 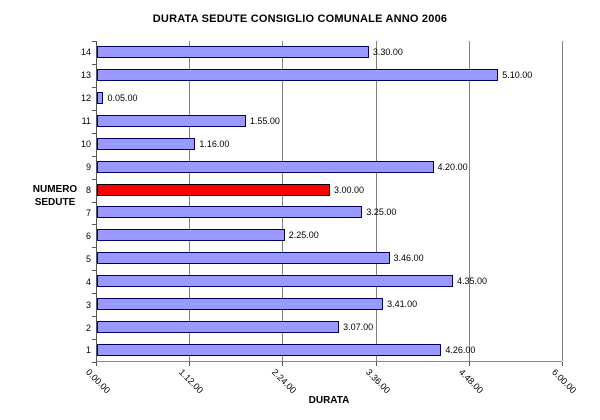 I want to click on gridline-x-2.4, so click(x=283, y=201).